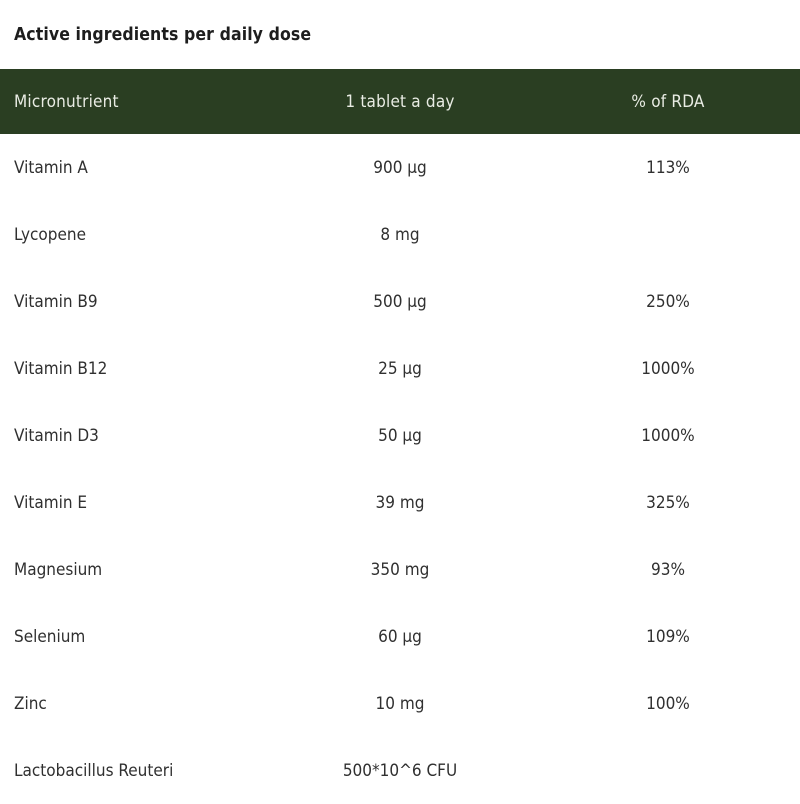 This screenshot has height=804, width=800. Describe the element at coordinates (66, 101) in the screenshot. I see `column-header-micronutrient: Micronutrient` at that location.